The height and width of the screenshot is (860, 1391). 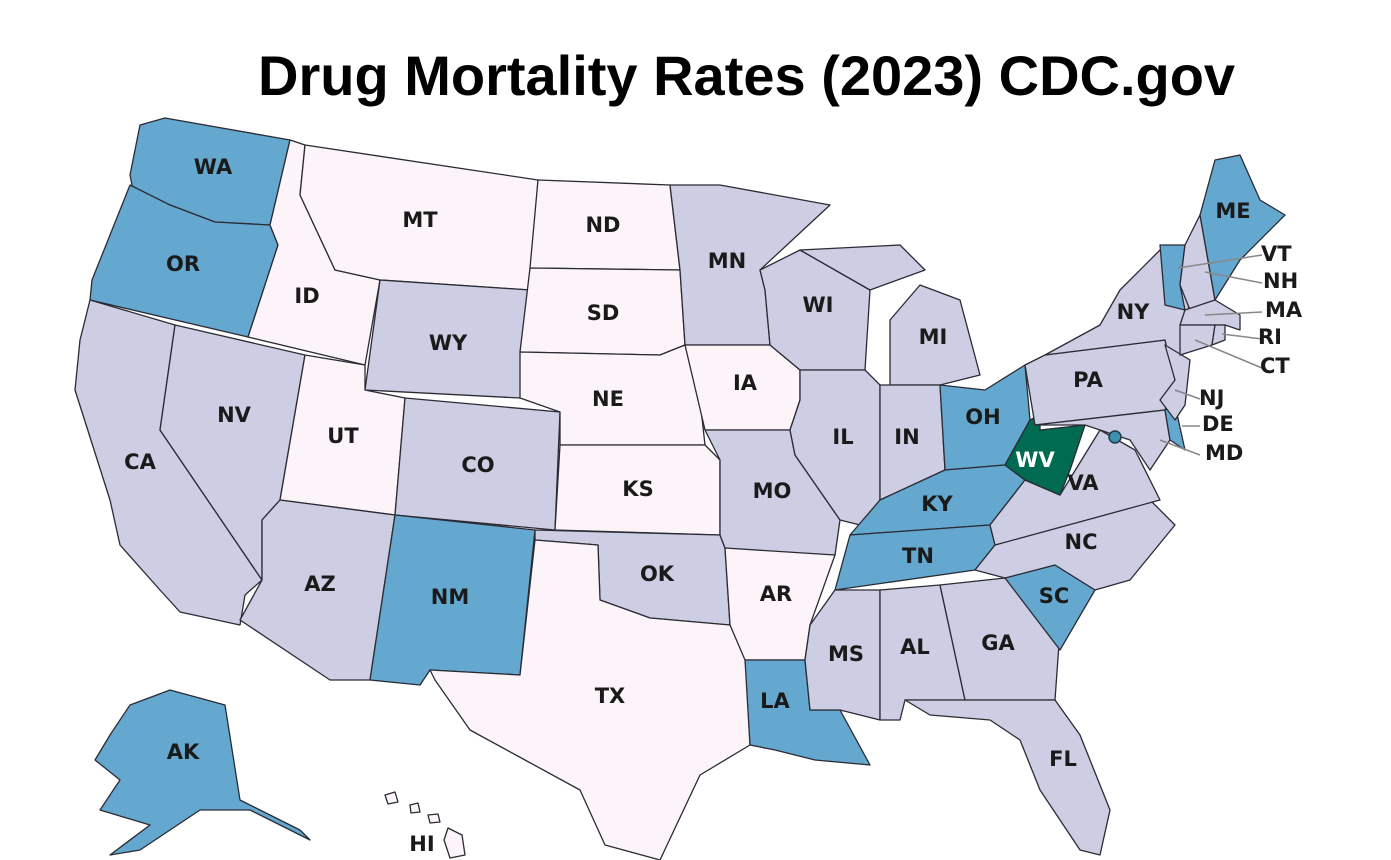 I want to click on state-label: RI, so click(x=1270, y=337).